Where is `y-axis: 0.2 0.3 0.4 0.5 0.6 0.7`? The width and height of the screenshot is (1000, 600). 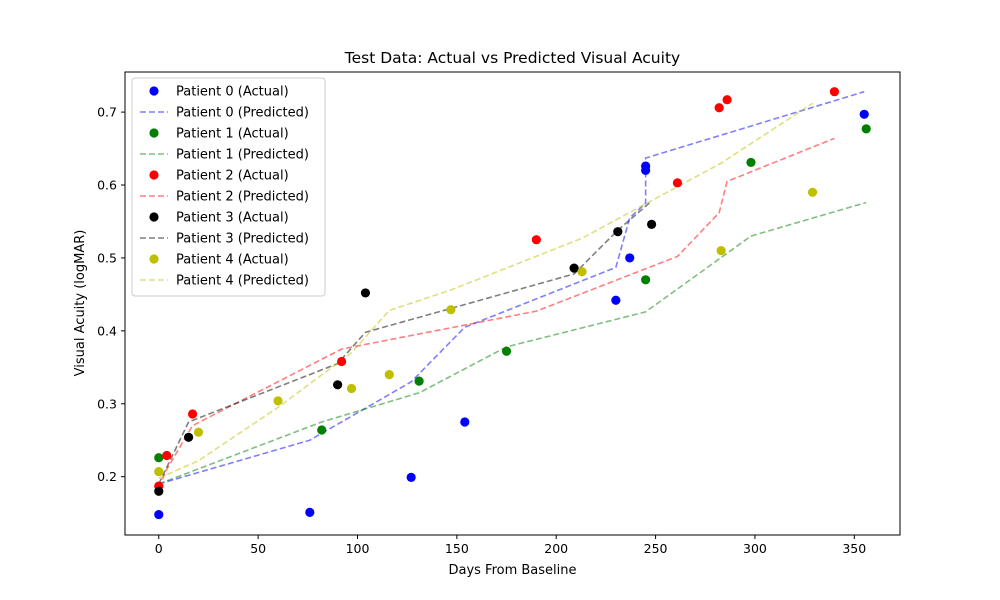
y-axis: 0.2 0.3 0.4 0.5 0.6 0.7 is located at coordinates (111, 294).